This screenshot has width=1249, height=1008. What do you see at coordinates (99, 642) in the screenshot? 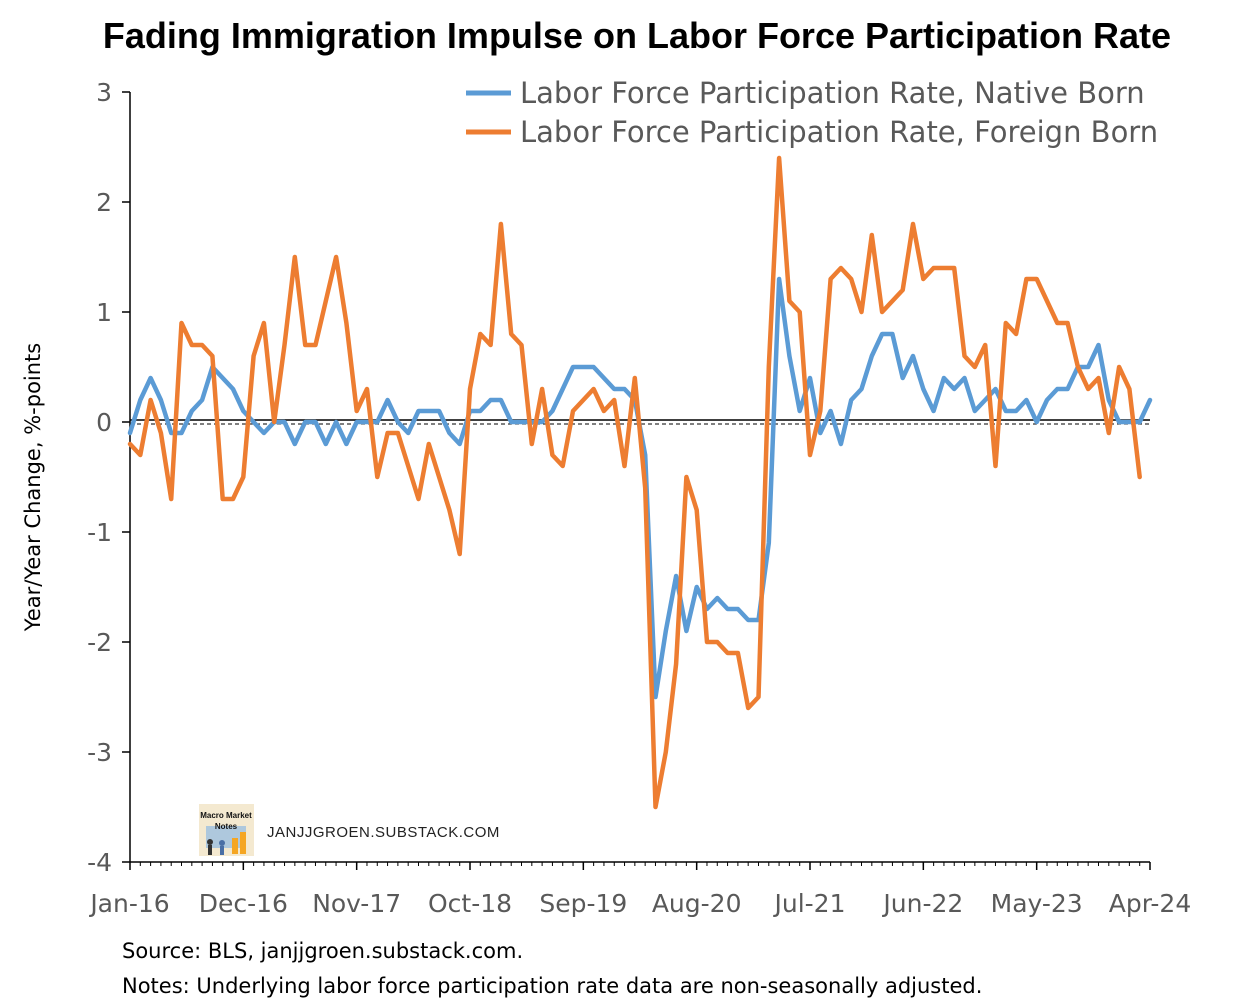
I see `y-tick-label: -2` at bounding box center [99, 642].